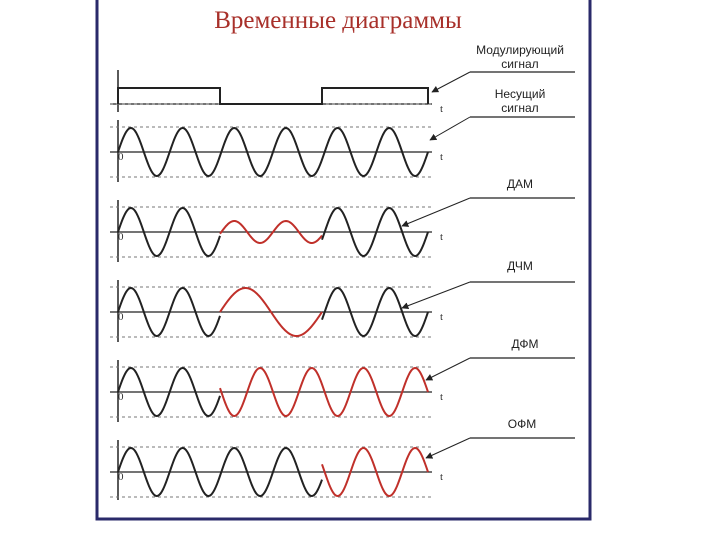 The height and width of the screenshot is (540, 720). I want to click on row-label: ОФМ, so click(522, 424).